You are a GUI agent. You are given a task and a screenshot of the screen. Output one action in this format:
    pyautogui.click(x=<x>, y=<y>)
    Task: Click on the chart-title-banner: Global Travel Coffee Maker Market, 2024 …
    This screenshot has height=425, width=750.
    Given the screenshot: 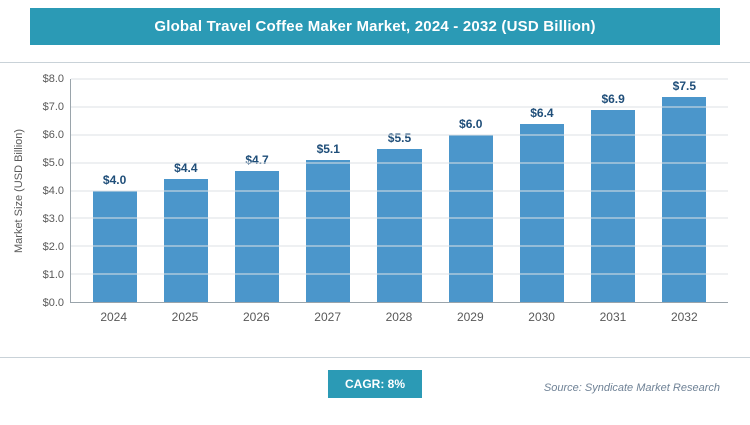 What is the action you would take?
    pyautogui.click(x=375, y=26)
    